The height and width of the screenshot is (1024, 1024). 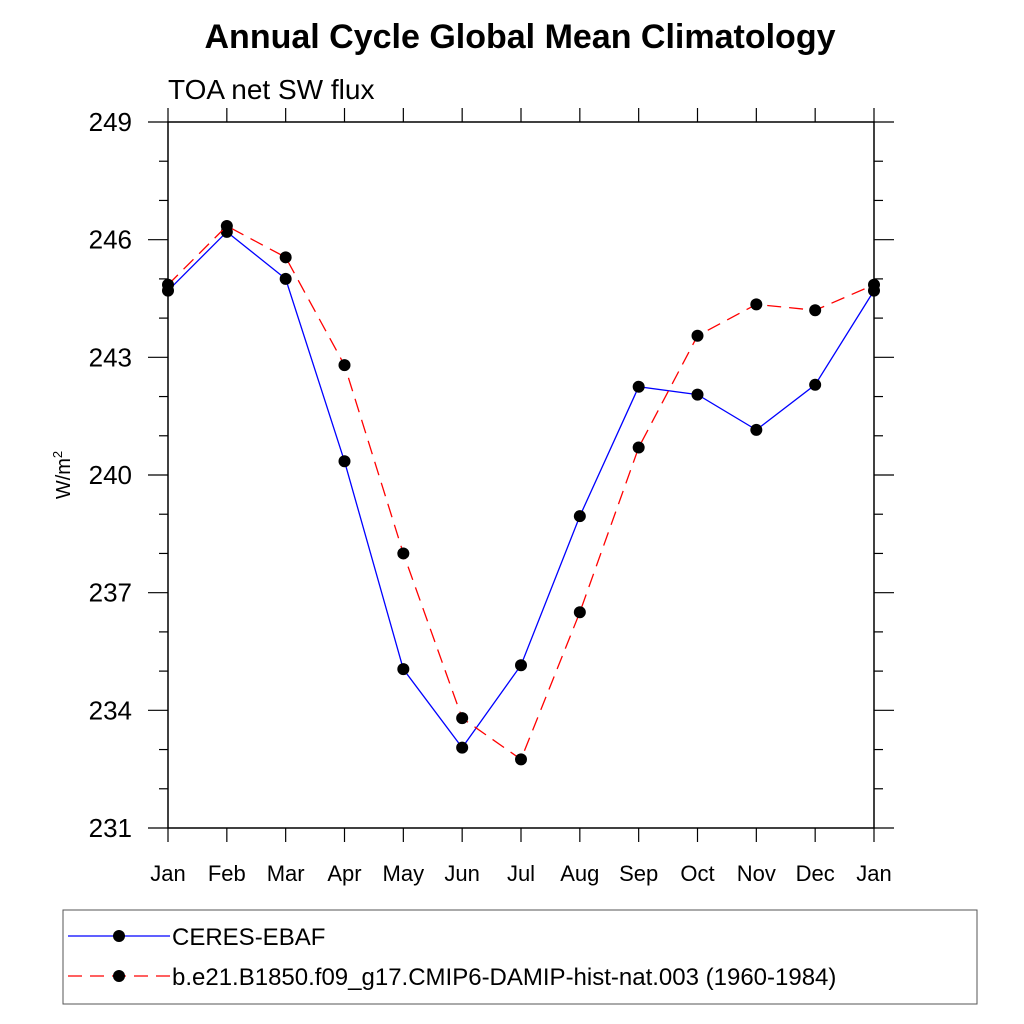 I want to click on y-tick-label: 234, so click(x=110, y=710).